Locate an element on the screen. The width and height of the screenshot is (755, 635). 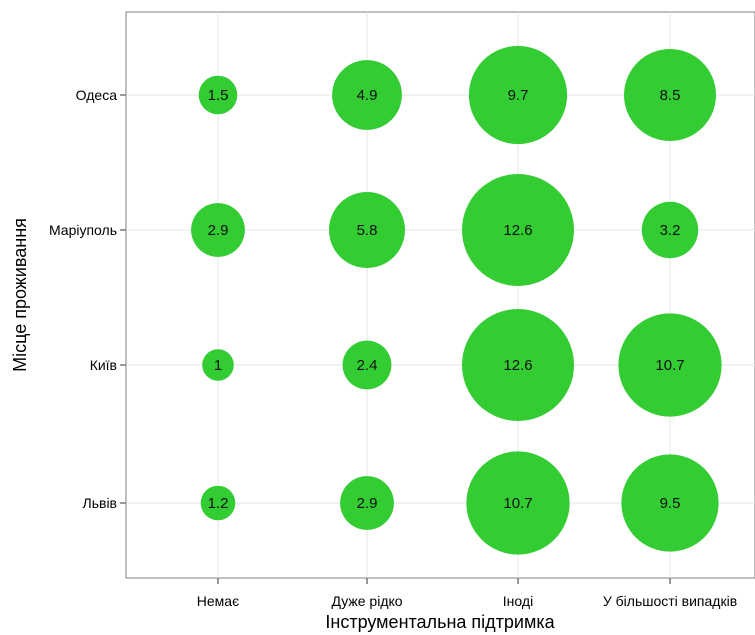
y-axis: Одеса Маріуполь Київ Львів is located at coordinates (87, 299).